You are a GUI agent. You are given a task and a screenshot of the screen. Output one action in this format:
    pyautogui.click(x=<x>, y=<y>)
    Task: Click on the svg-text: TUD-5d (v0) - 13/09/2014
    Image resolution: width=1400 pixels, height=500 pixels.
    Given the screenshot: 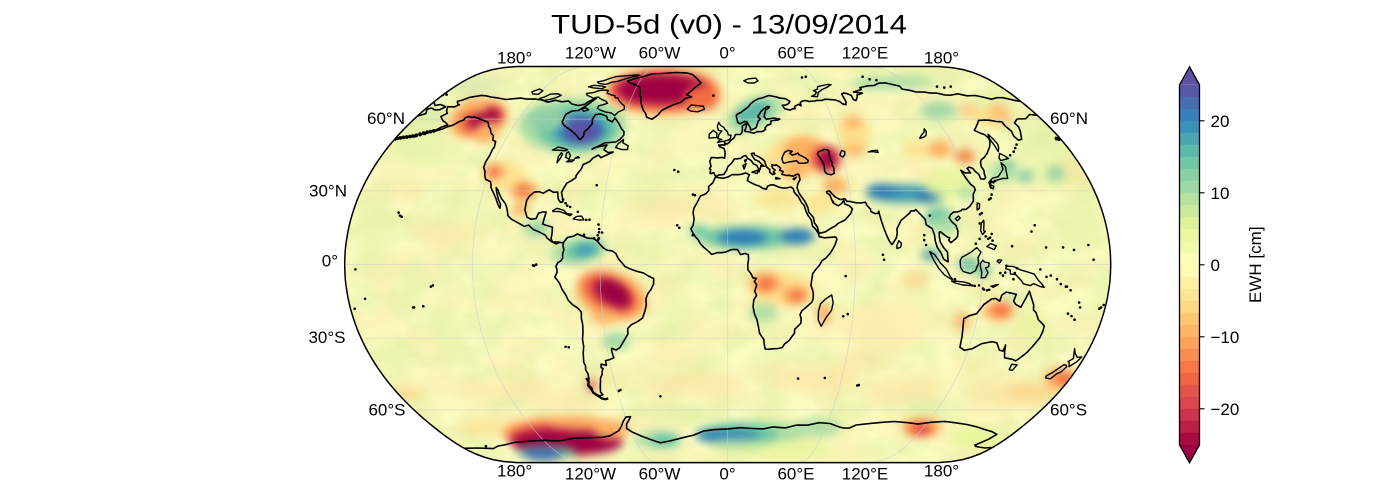 What is the action you would take?
    pyautogui.click(x=729, y=25)
    